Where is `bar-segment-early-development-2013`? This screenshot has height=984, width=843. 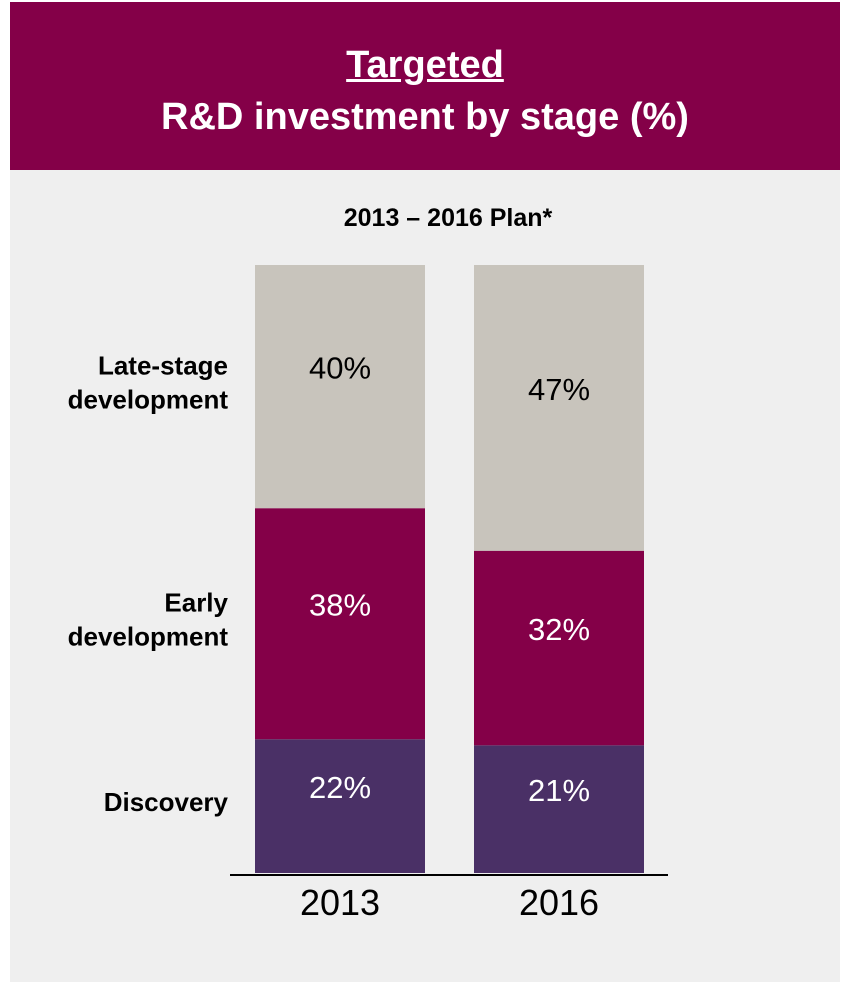 bar-segment-early-development-2013 is located at coordinates (340, 624).